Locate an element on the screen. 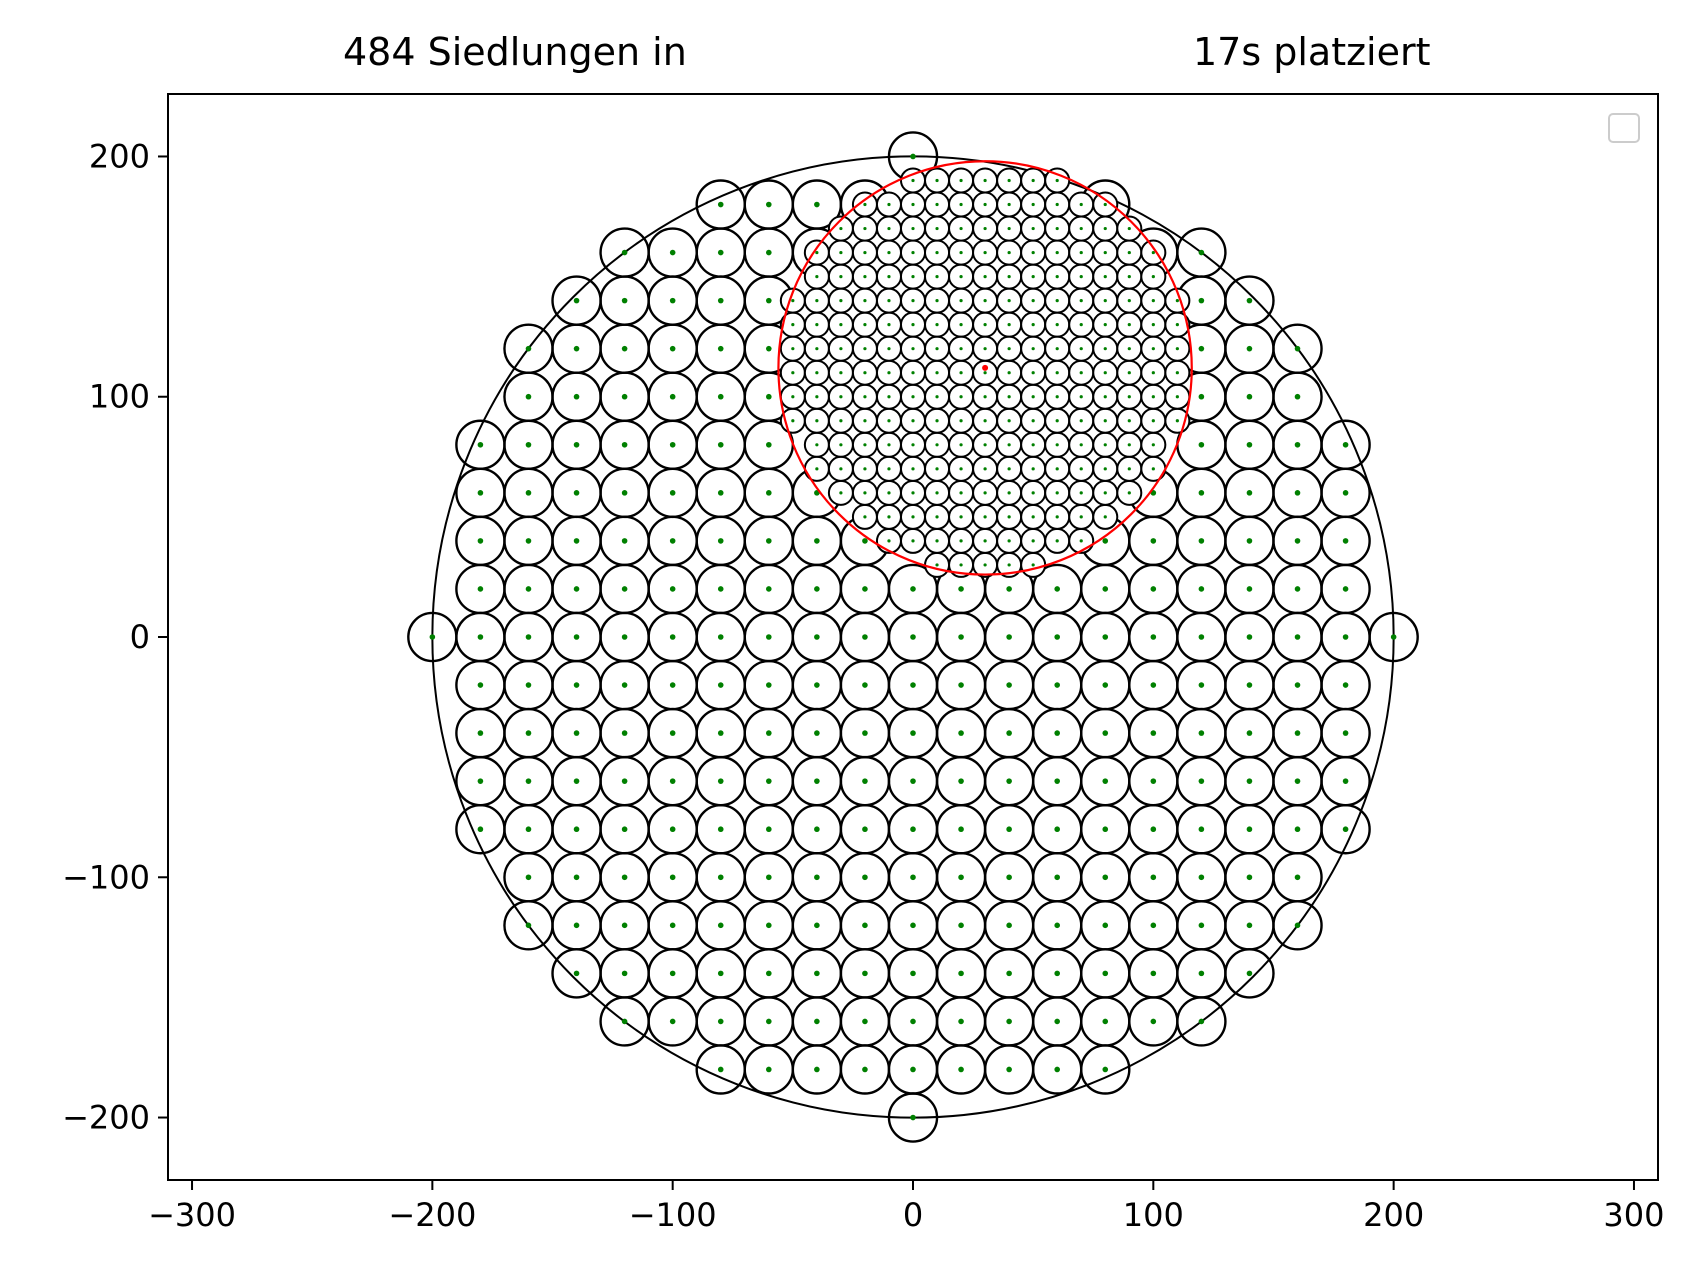 The image size is (1690, 1267). y-tick-label: 100 is located at coordinates (119, 397).